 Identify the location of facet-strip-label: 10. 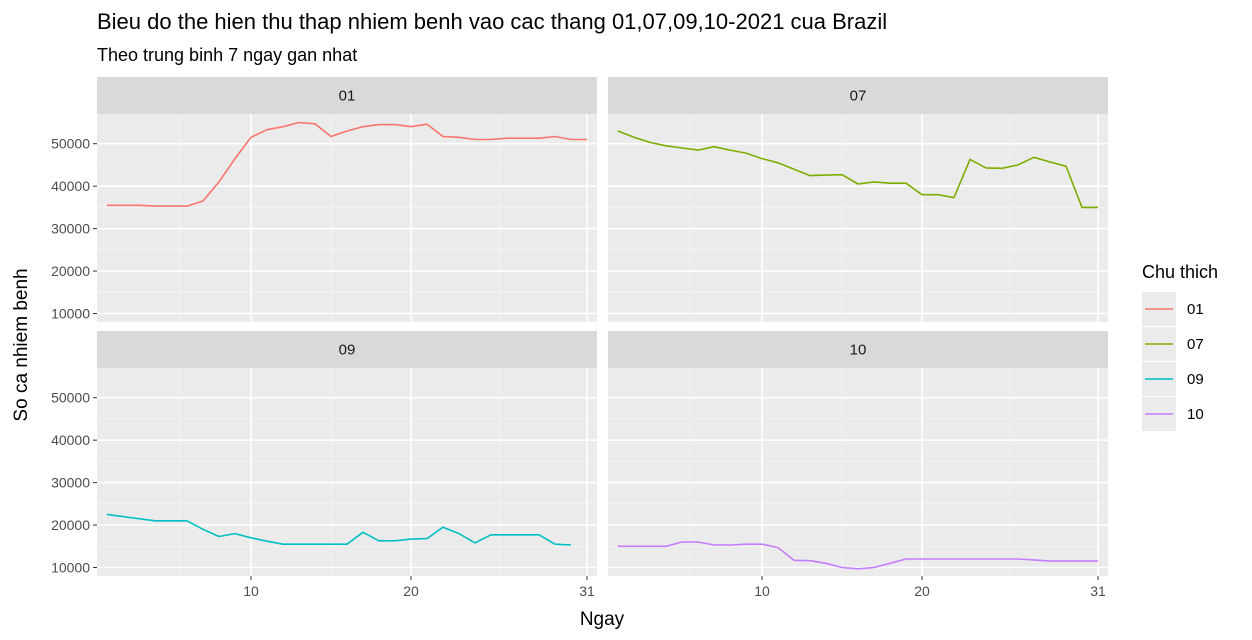
(858, 350).